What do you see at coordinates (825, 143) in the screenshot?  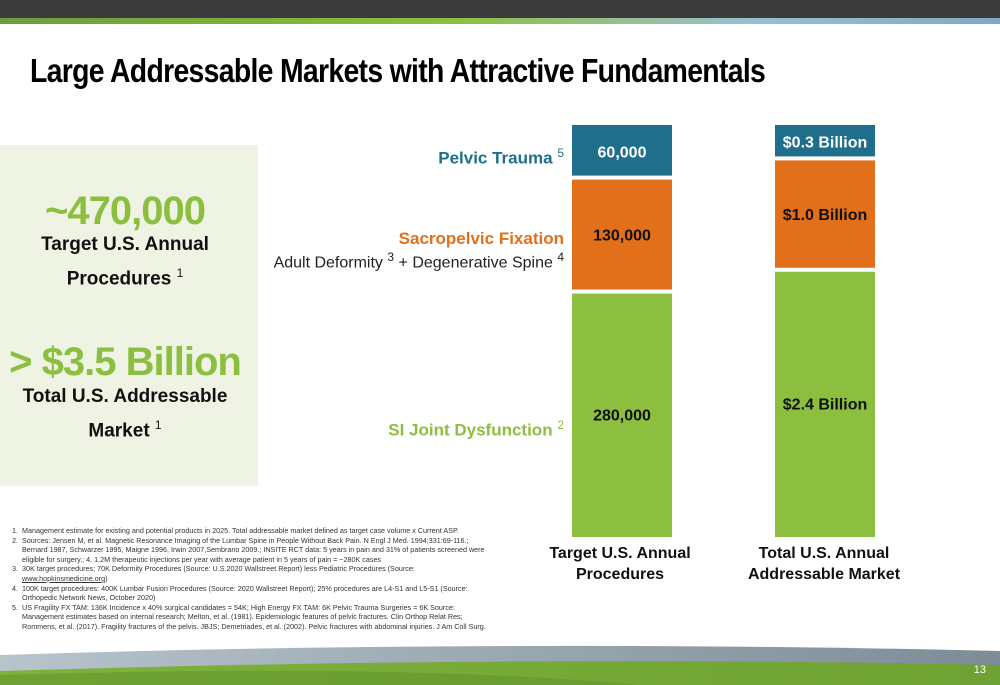 I see `bar-value-label: $0.3 Billion` at bounding box center [825, 143].